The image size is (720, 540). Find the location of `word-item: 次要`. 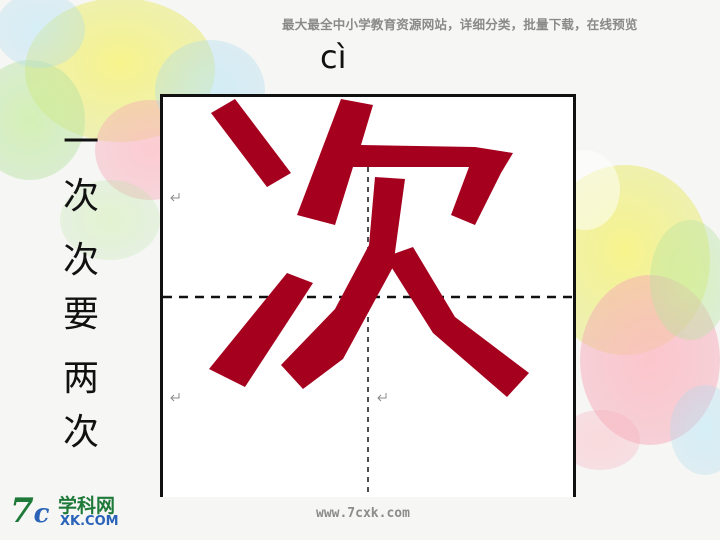

word-item: 次要 is located at coordinates (80, 287).